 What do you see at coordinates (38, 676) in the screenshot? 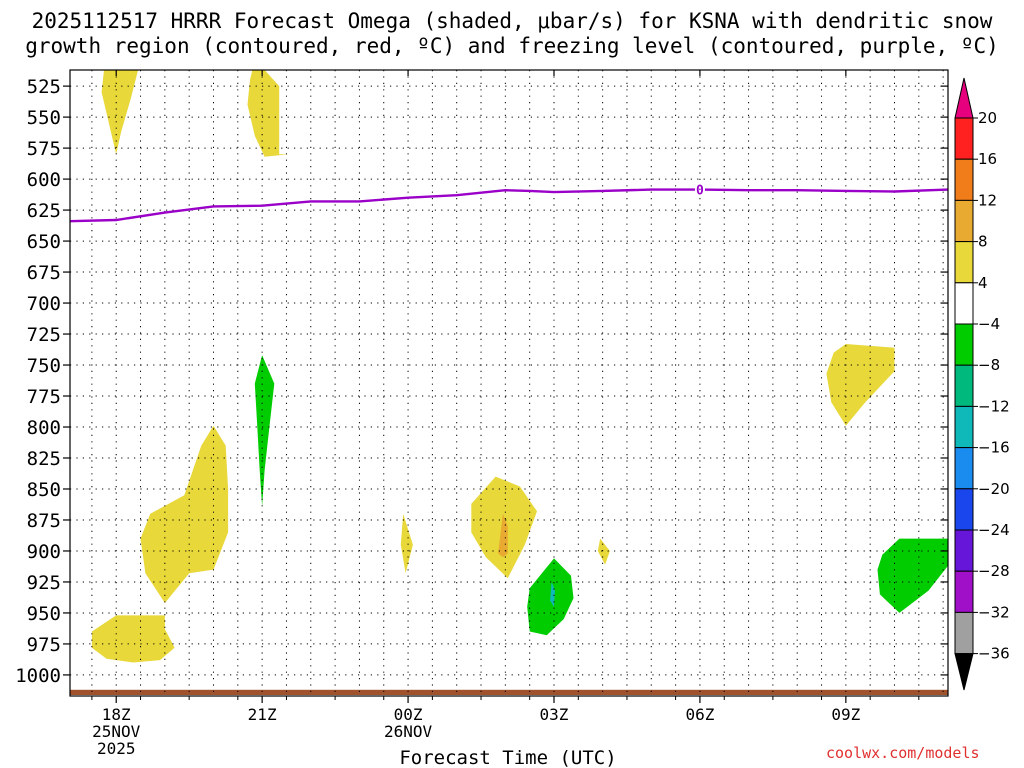
I see `y-tick-label: 1000` at bounding box center [38, 676].